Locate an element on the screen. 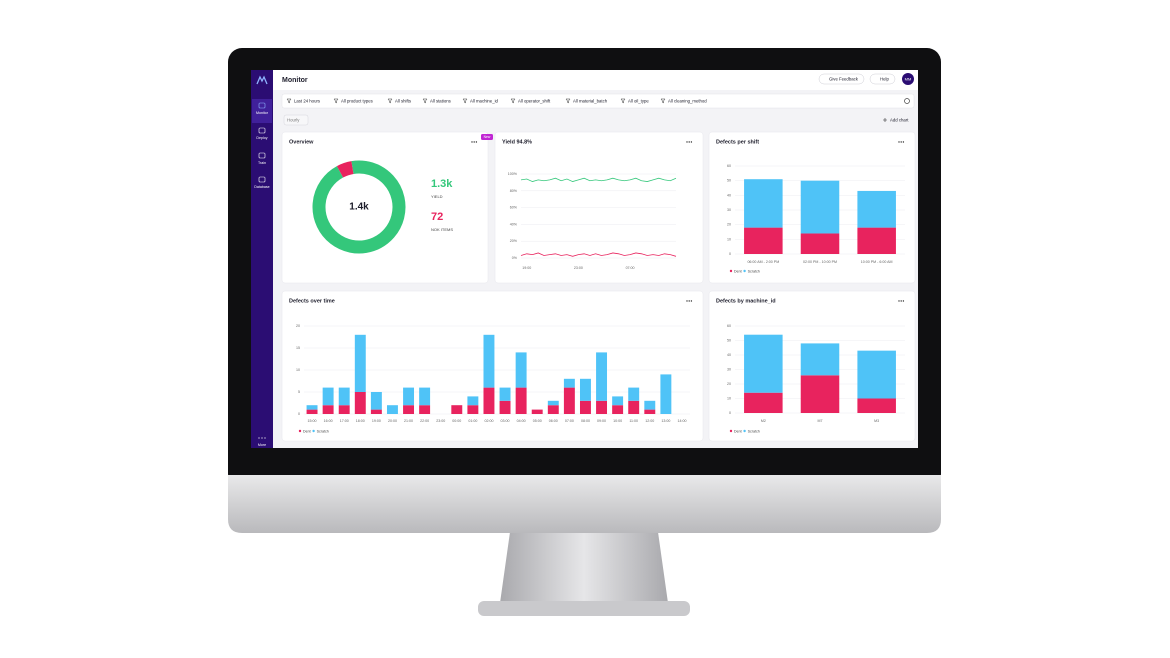 The height and width of the screenshot is (658, 1170). filter-label: All machine_id is located at coordinates (484, 100).